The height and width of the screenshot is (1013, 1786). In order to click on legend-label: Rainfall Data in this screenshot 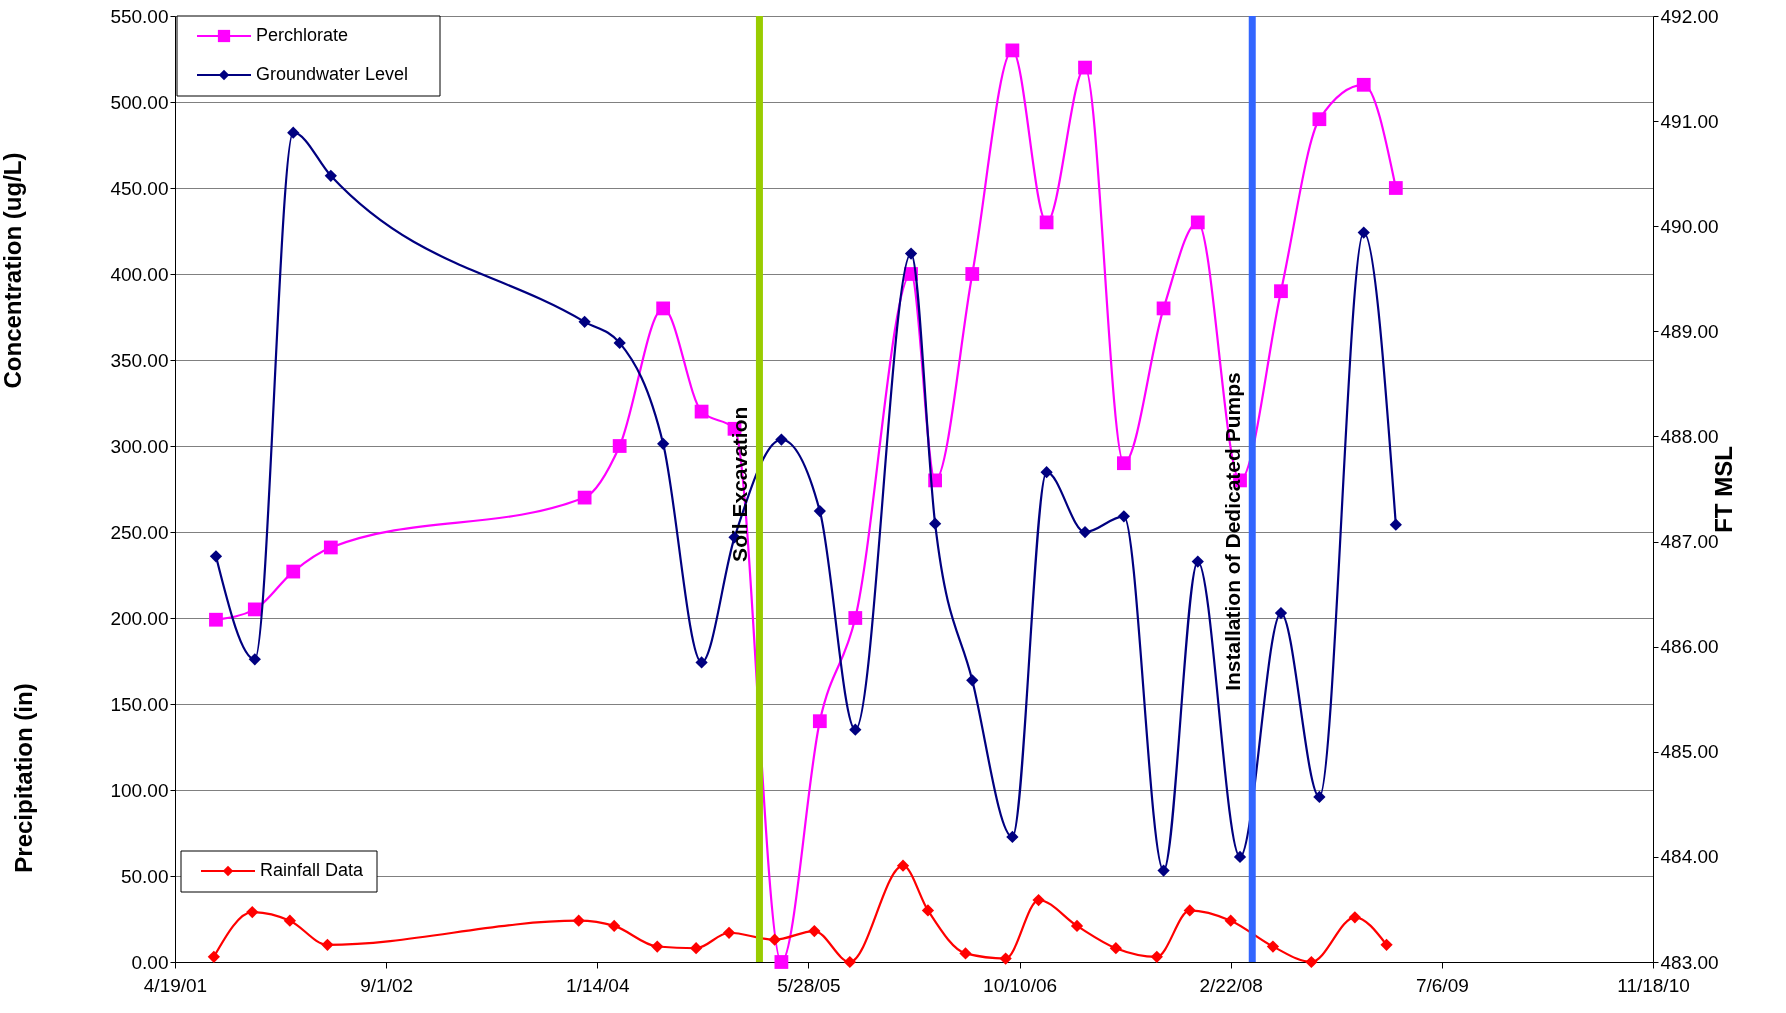, I will do `click(312, 870)`.